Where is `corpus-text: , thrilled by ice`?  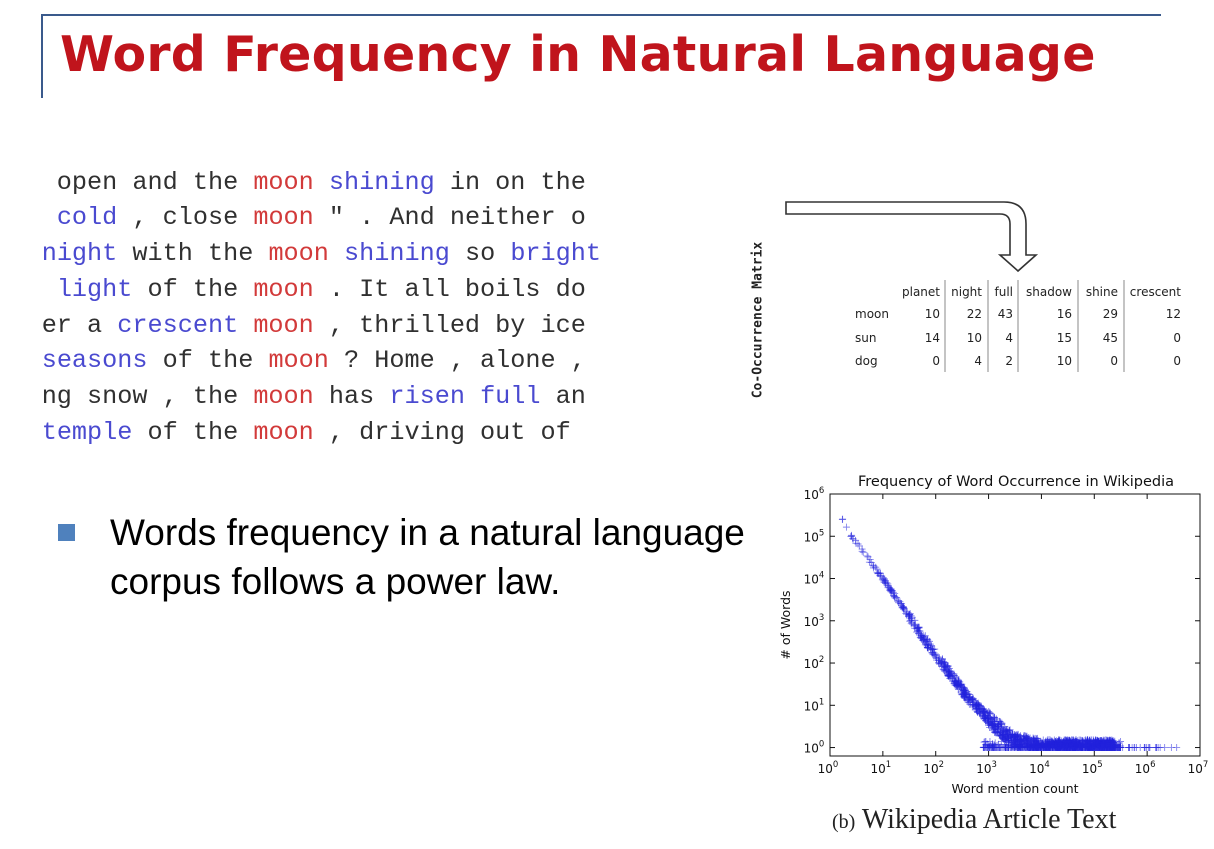 corpus-text: , thrilled by ice is located at coordinates (449, 325).